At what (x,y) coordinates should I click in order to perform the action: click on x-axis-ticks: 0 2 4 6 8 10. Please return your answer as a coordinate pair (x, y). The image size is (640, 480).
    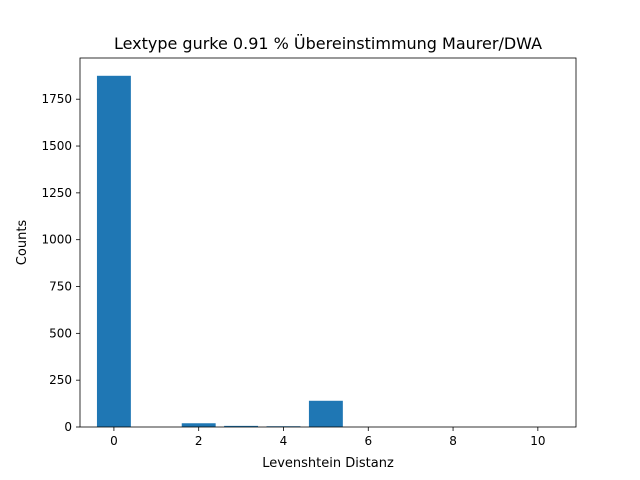
    Looking at the image, I should click on (327, 437).